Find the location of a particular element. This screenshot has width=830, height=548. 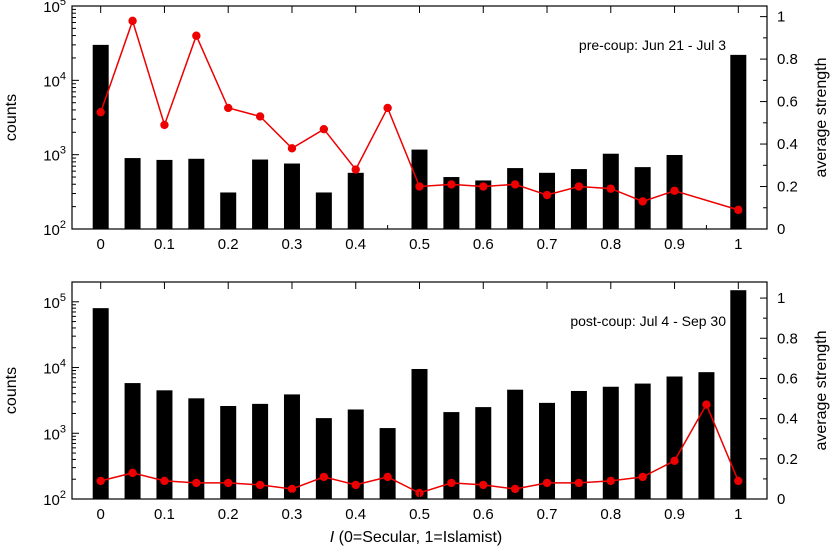

pre-x-tick-label: 0.7 is located at coordinates (547, 244).